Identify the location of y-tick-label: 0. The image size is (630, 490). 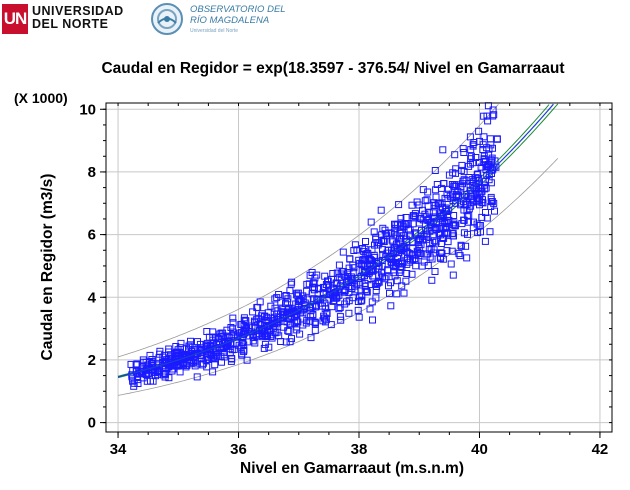
(92, 423).